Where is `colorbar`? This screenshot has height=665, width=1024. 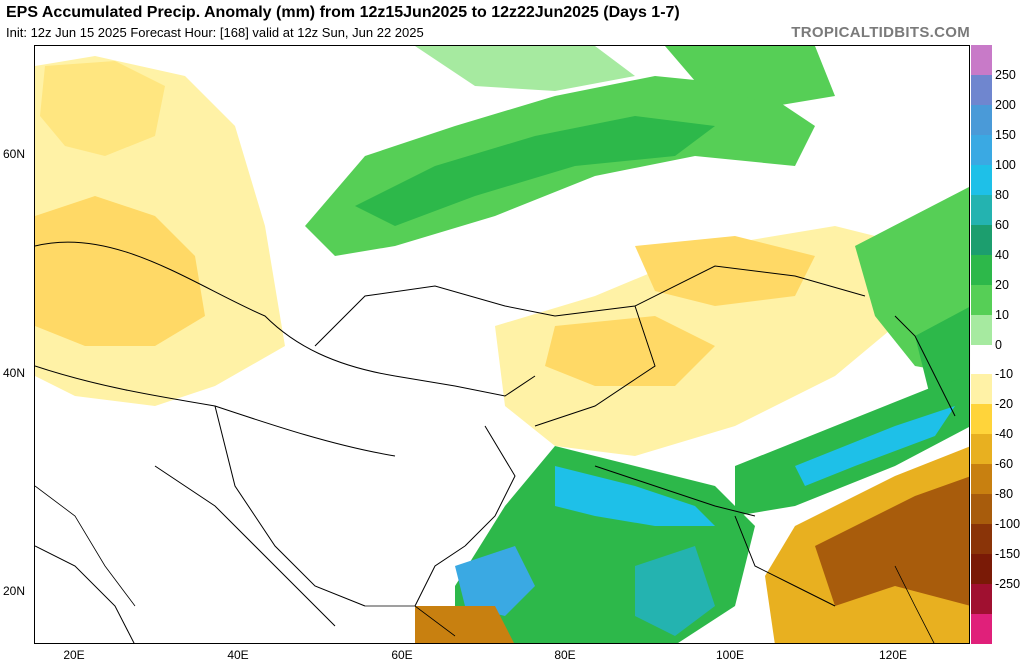
colorbar is located at coordinates (981, 345).